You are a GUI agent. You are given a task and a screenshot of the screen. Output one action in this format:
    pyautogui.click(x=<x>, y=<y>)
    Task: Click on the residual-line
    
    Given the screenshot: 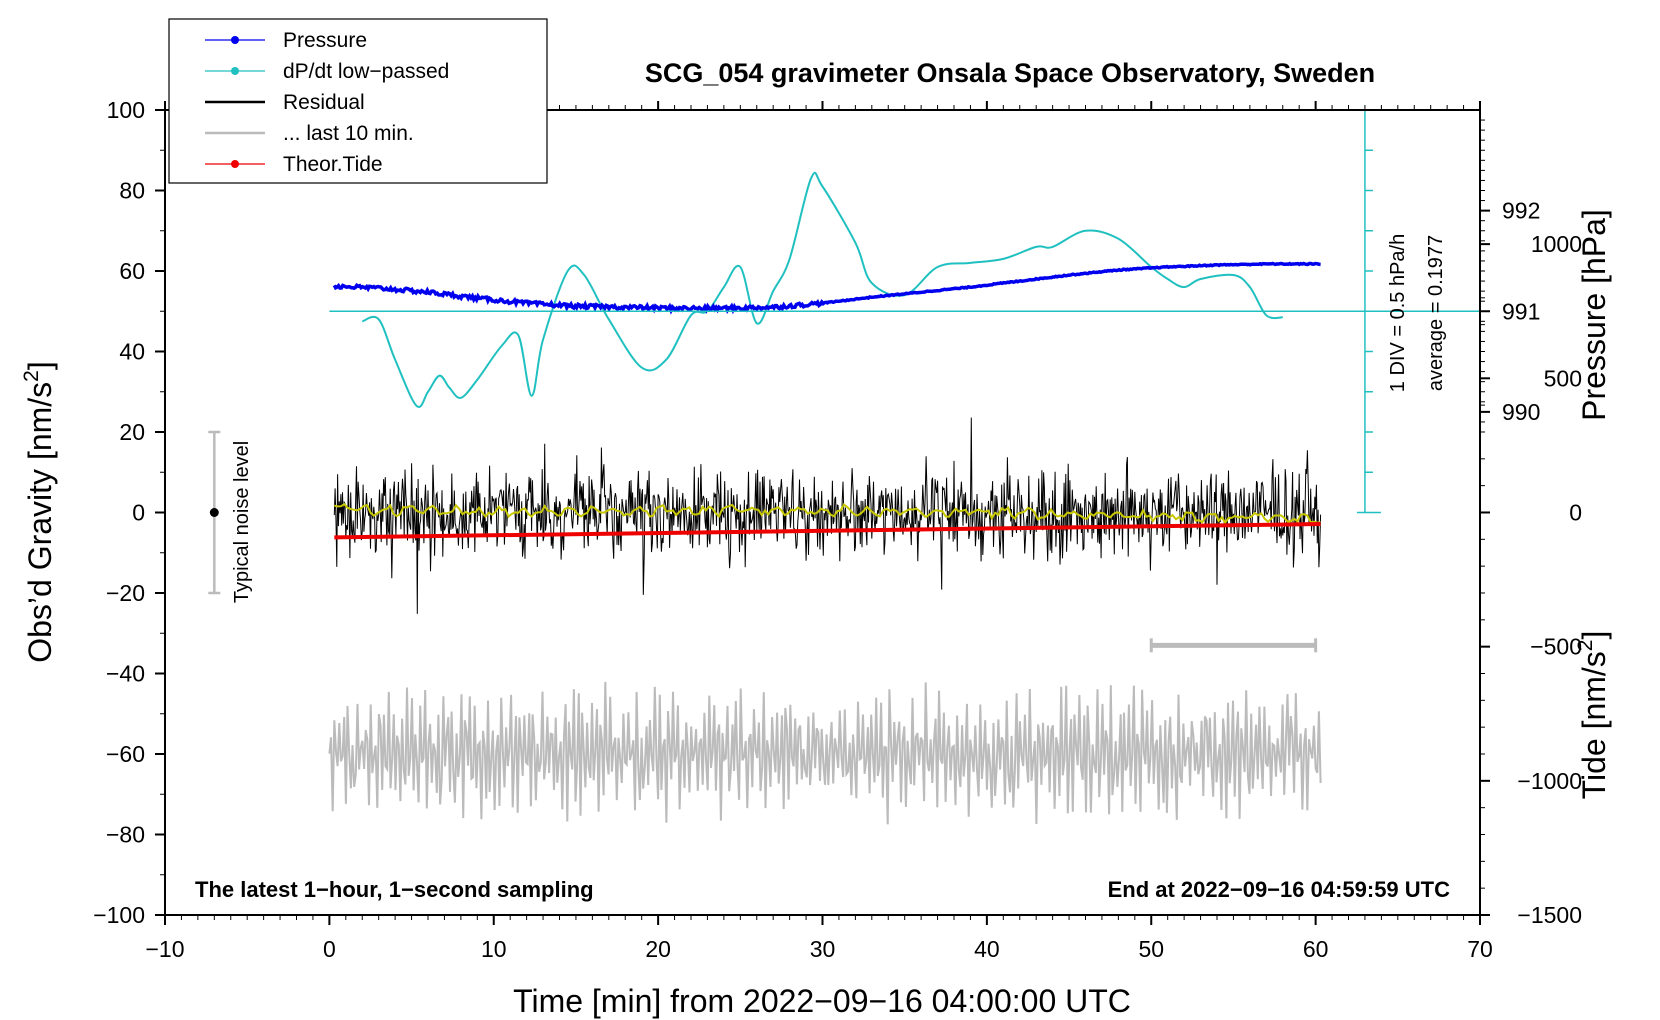 What is the action you would take?
    pyautogui.click(x=827, y=515)
    